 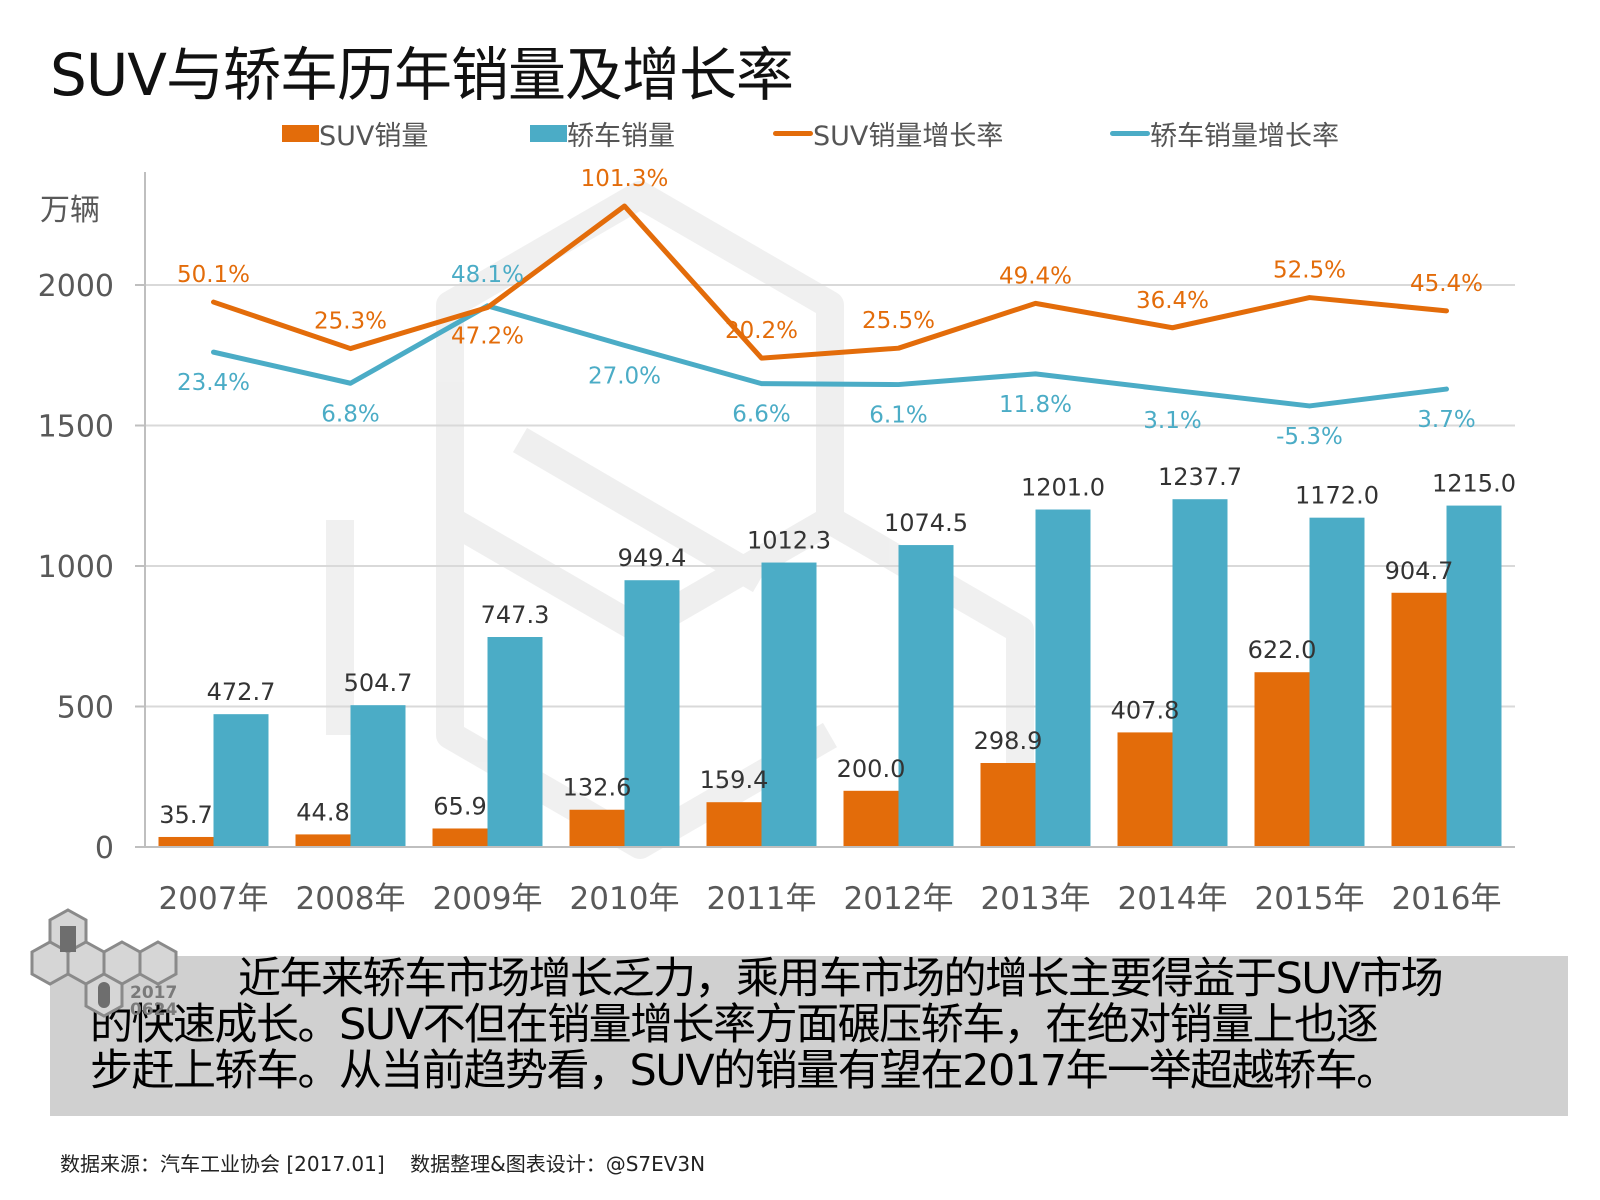 I want to click on data-label-suv-sales: 35.7, so click(x=185, y=815).